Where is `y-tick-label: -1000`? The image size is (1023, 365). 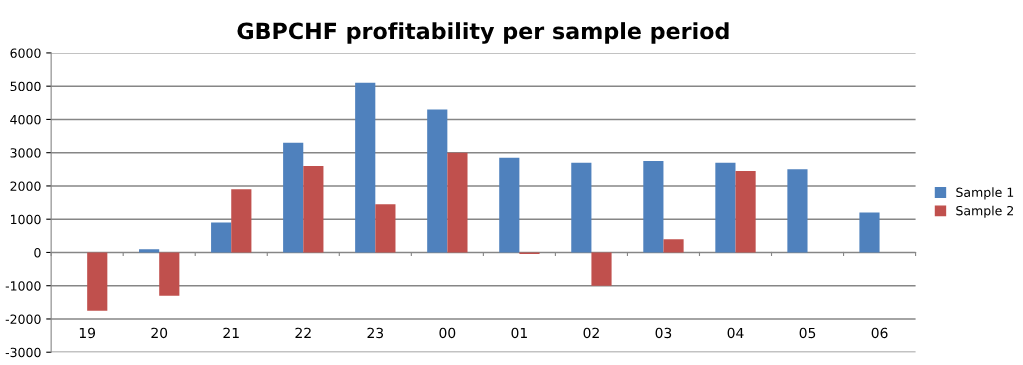 y-tick-label: -1000 is located at coordinates (23, 286).